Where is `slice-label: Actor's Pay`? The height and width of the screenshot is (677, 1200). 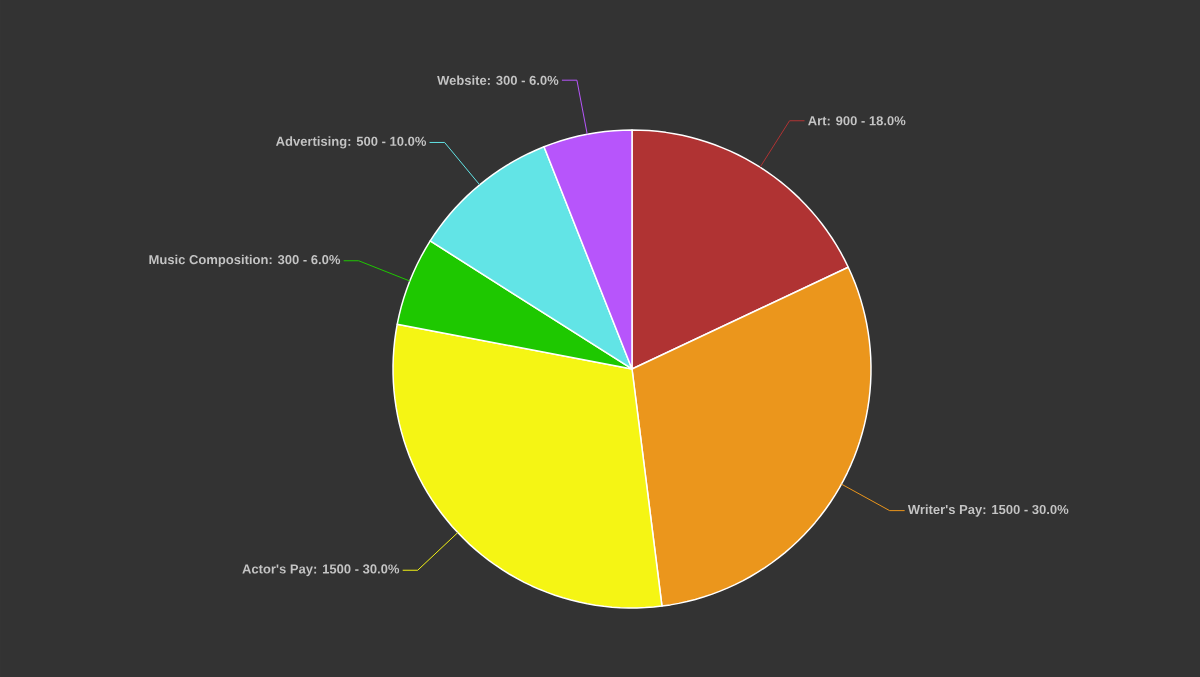 slice-label: Actor's Pay is located at coordinates (277, 570).